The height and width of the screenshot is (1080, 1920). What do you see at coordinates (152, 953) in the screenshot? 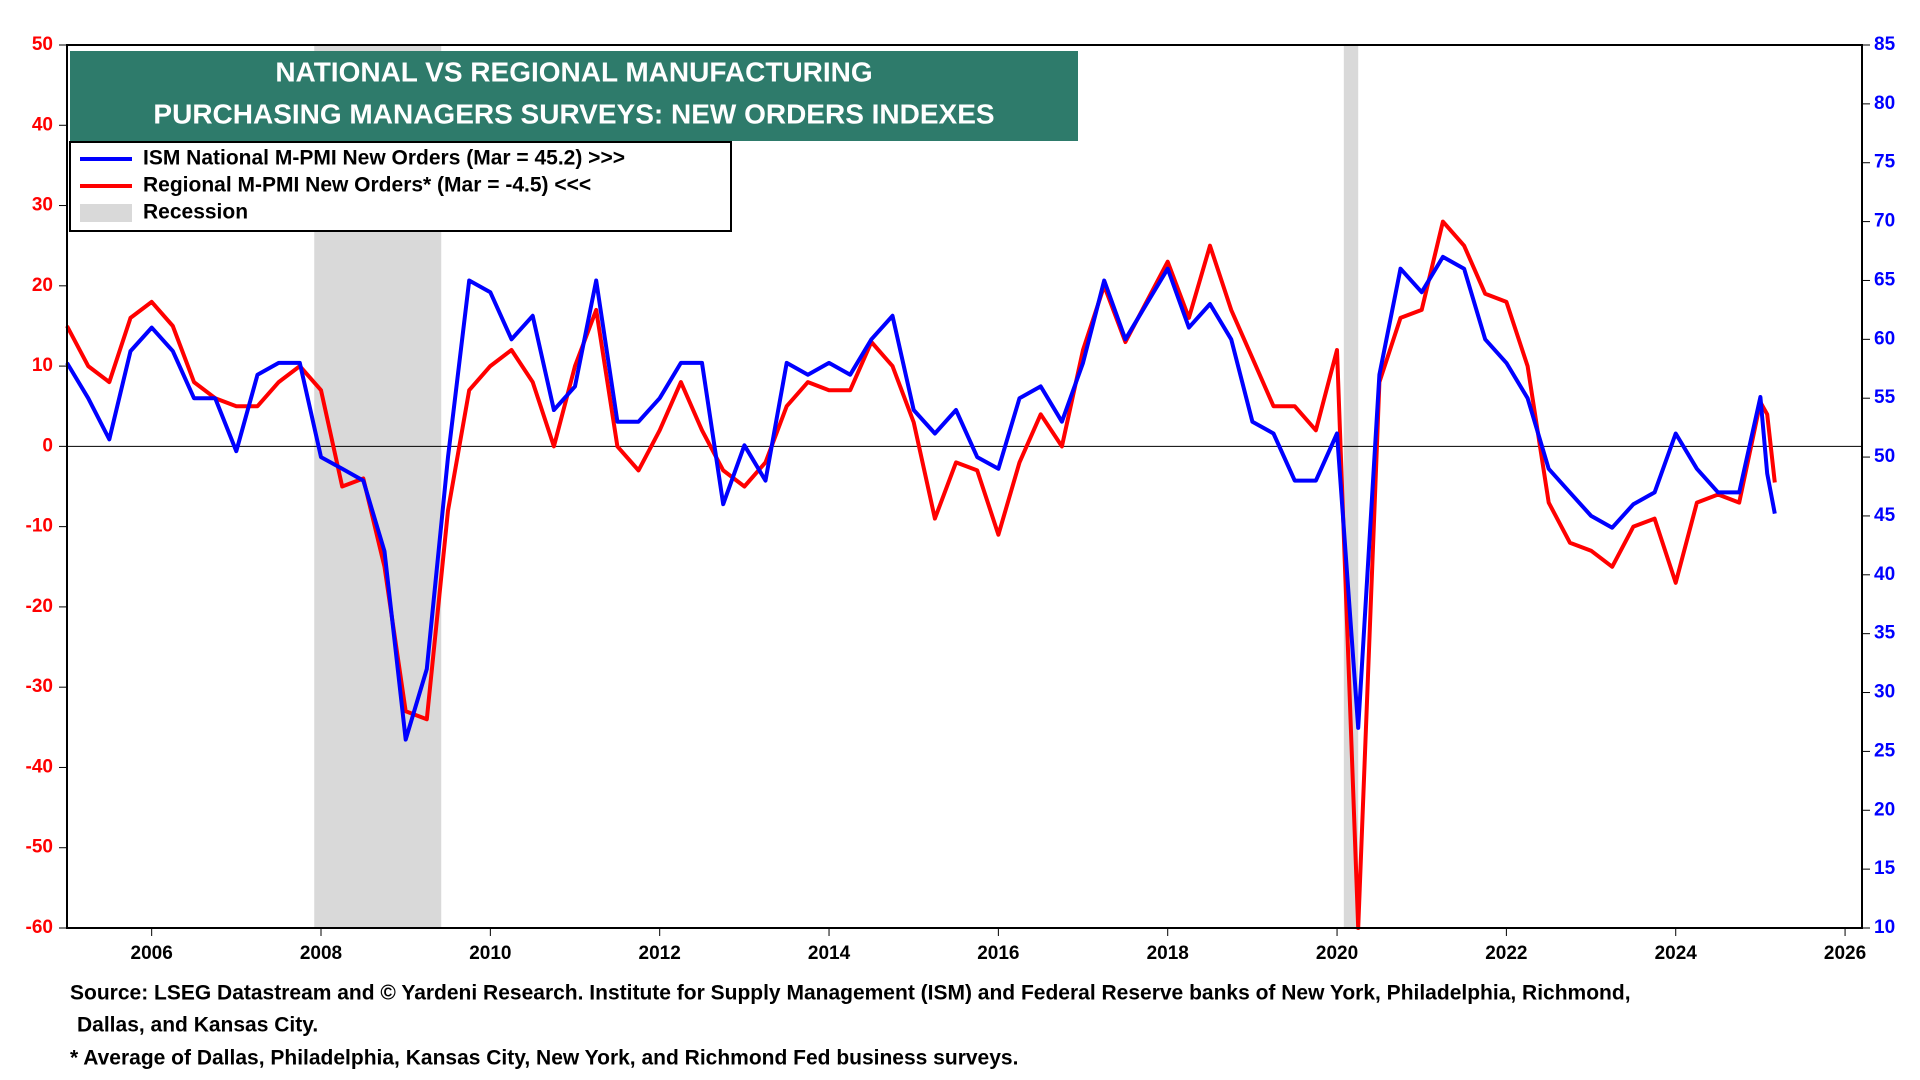
I see `x-tick-label: 2006` at bounding box center [152, 953].